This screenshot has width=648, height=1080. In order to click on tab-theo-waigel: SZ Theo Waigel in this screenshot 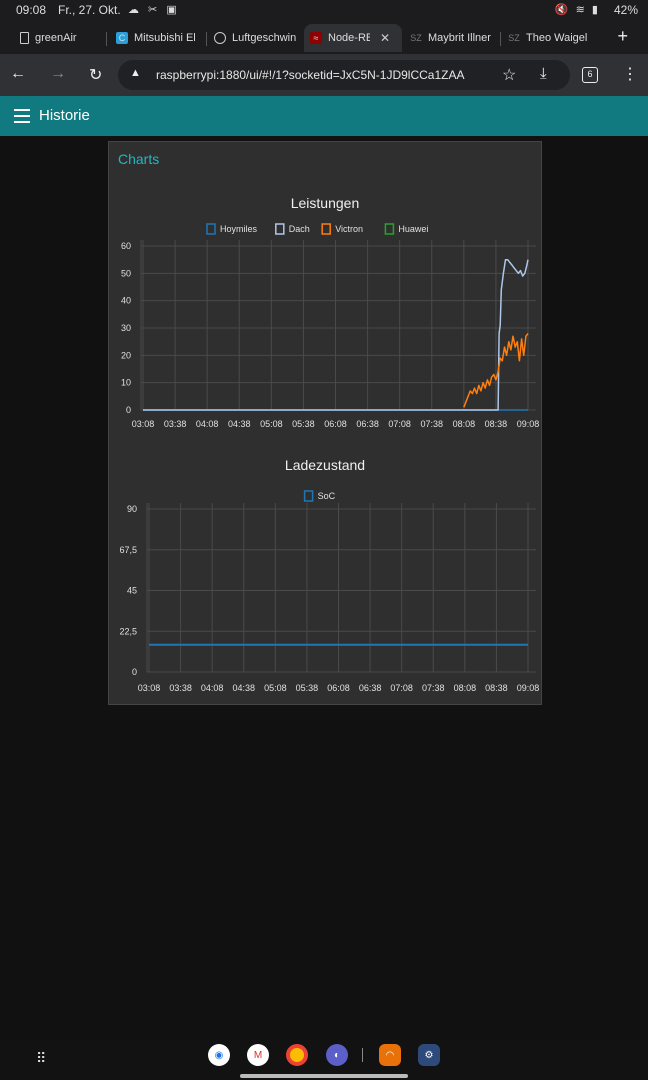, I will do `click(548, 38)`.